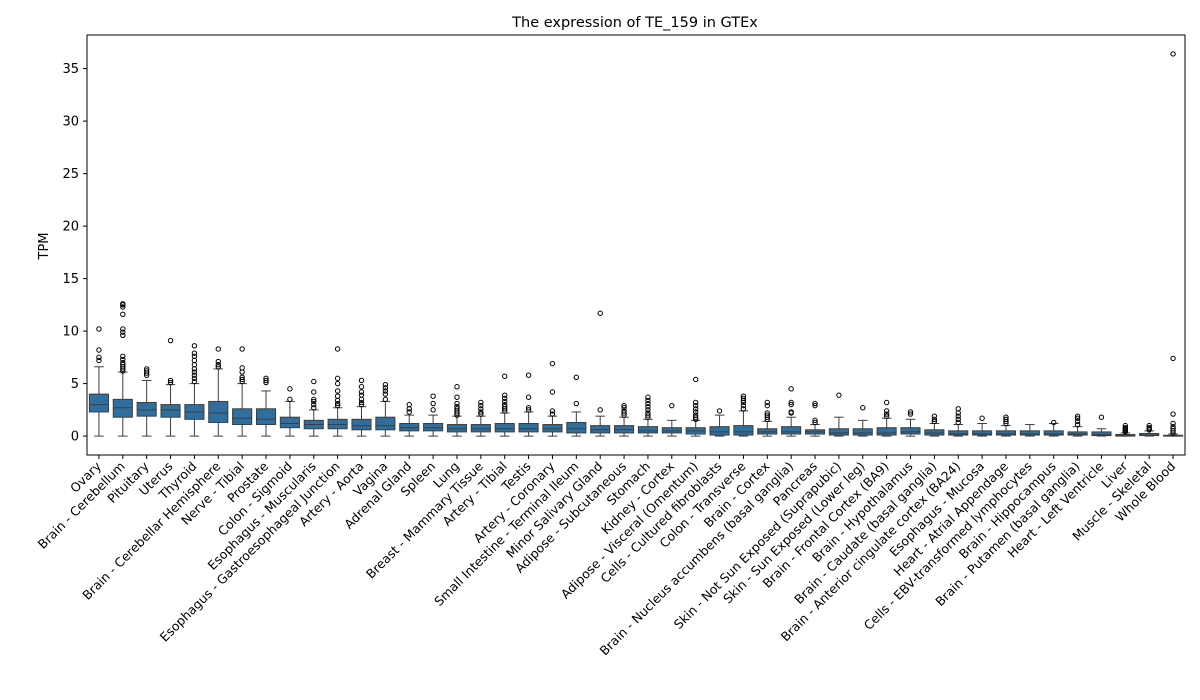  I want to click on y-tick-label: 5, so click(75, 384).